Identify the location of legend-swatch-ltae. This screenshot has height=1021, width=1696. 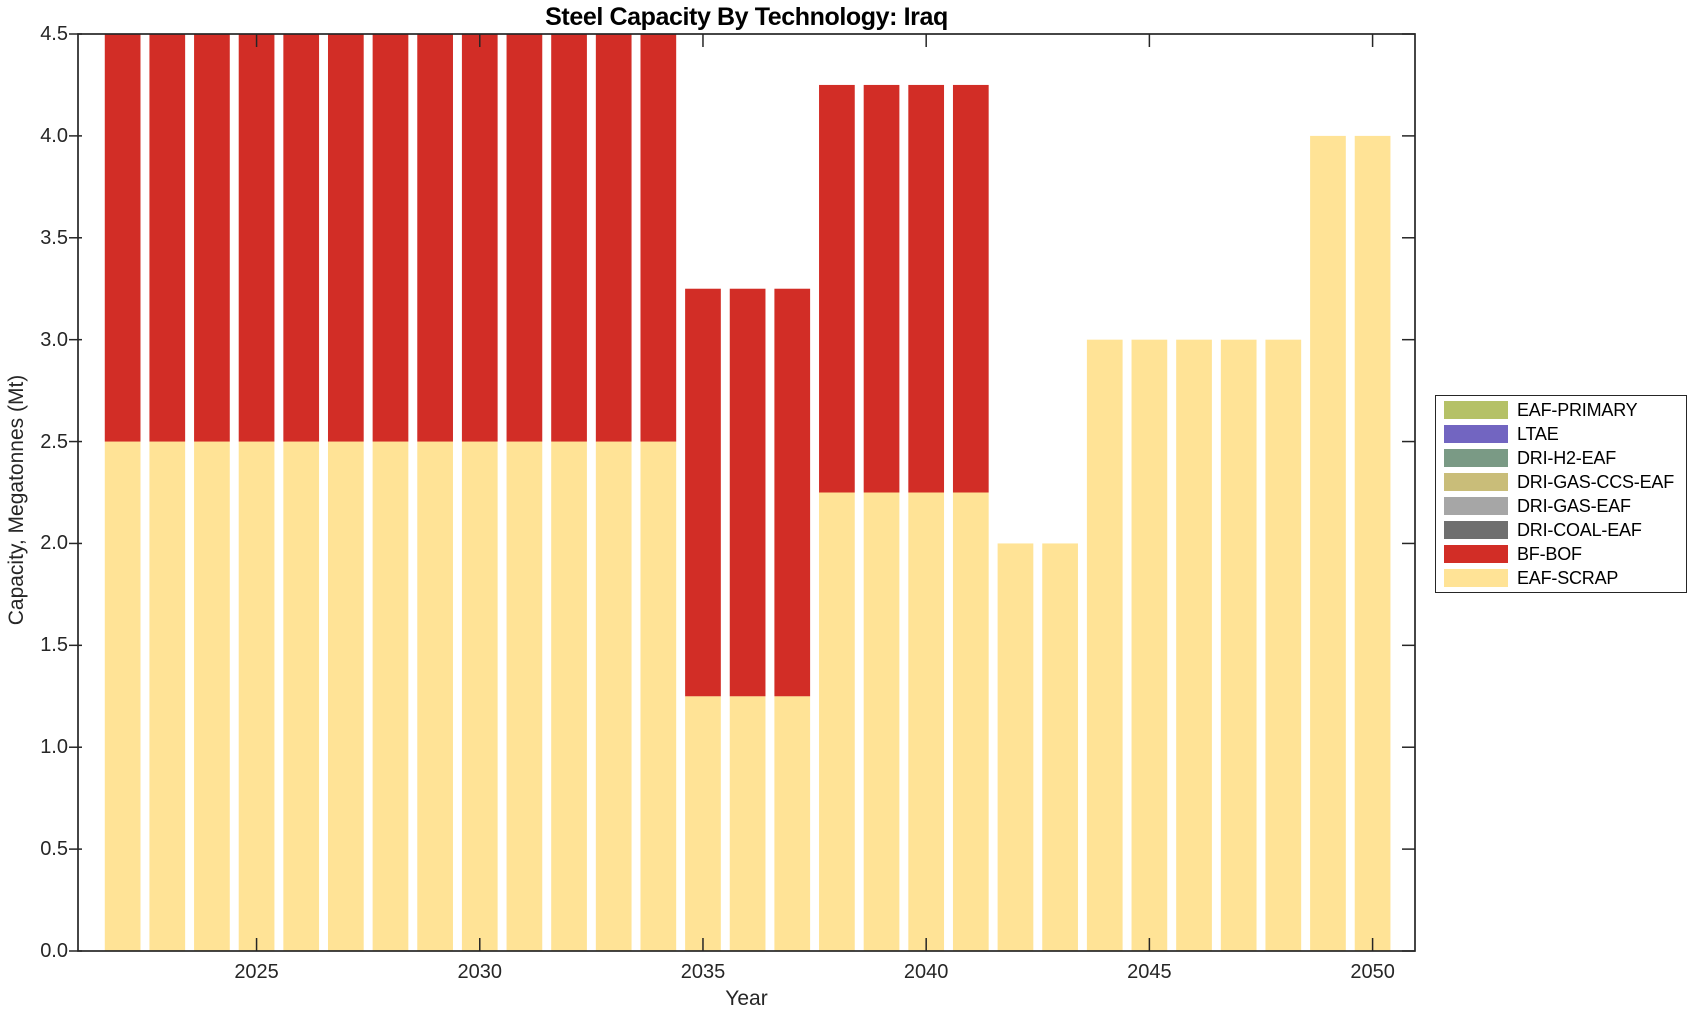
(1476, 434).